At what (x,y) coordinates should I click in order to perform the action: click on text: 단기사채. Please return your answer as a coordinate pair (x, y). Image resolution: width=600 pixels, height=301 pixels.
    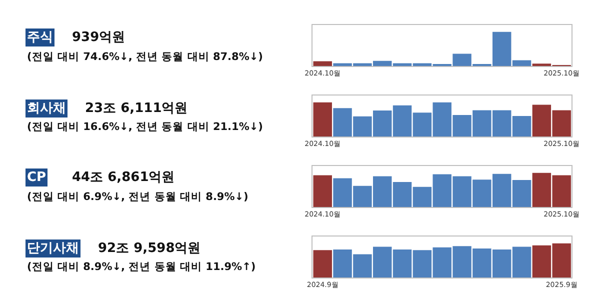
    Looking at the image, I should click on (53, 248).